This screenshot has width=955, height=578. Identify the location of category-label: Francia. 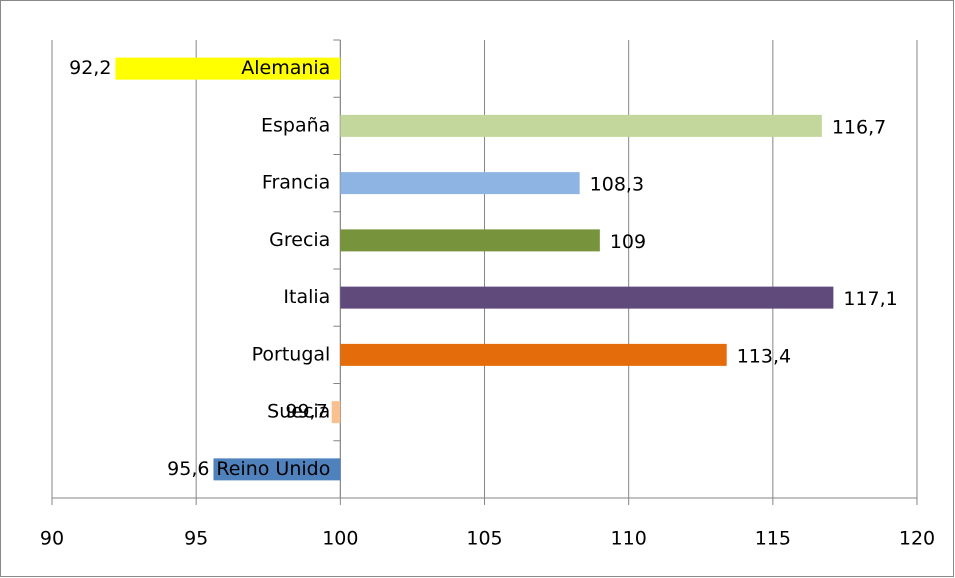
(296, 183).